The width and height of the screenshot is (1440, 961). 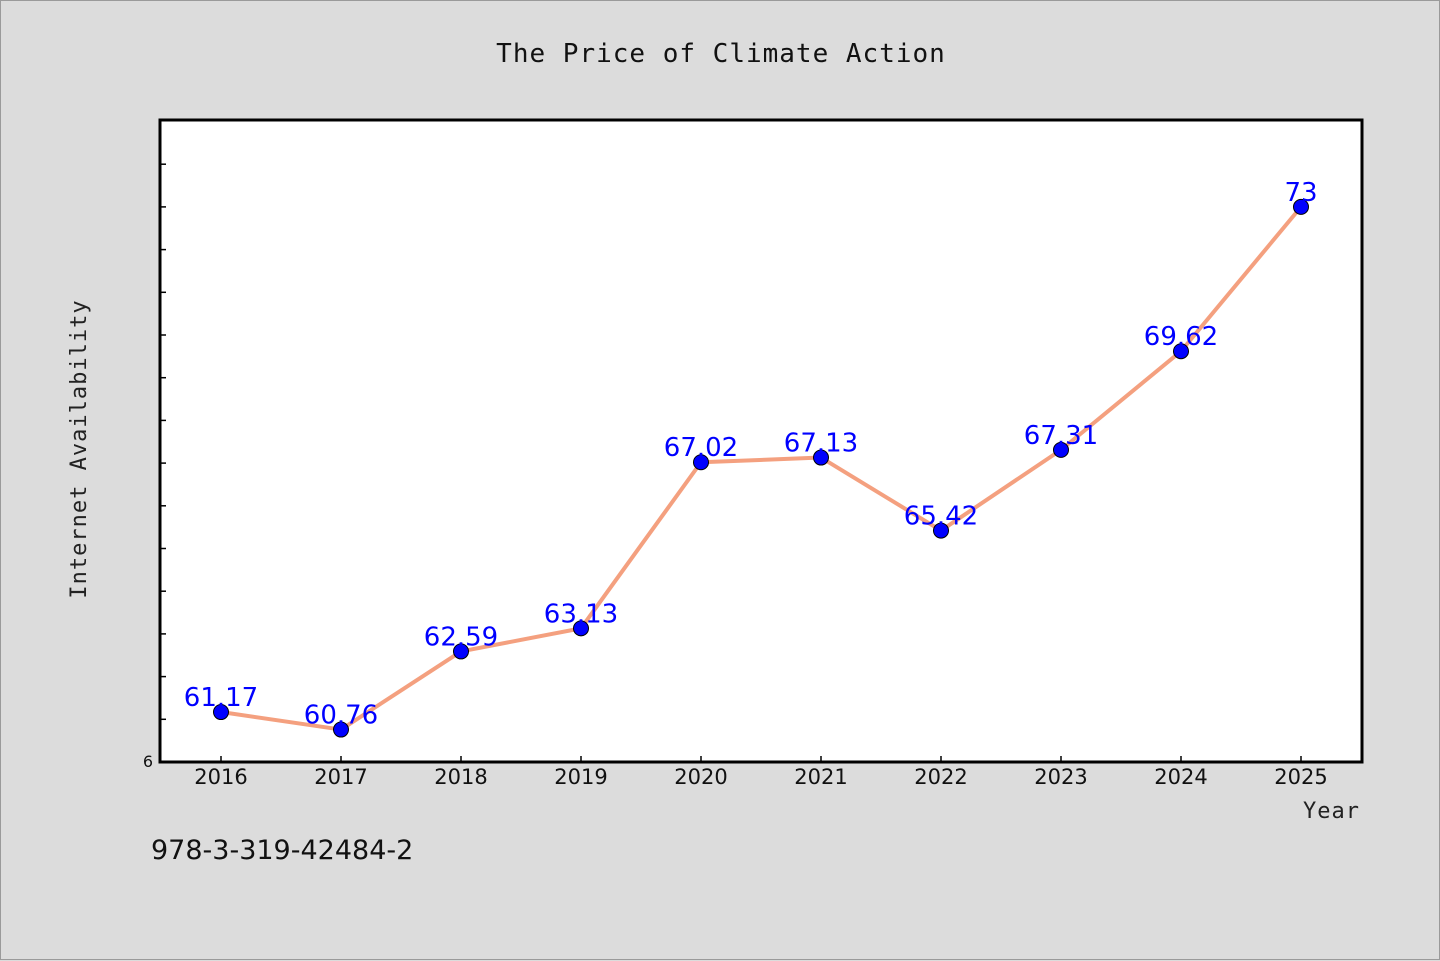 What do you see at coordinates (941, 517) in the screenshot?
I see `data-label: 65.42` at bounding box center [941, 517].